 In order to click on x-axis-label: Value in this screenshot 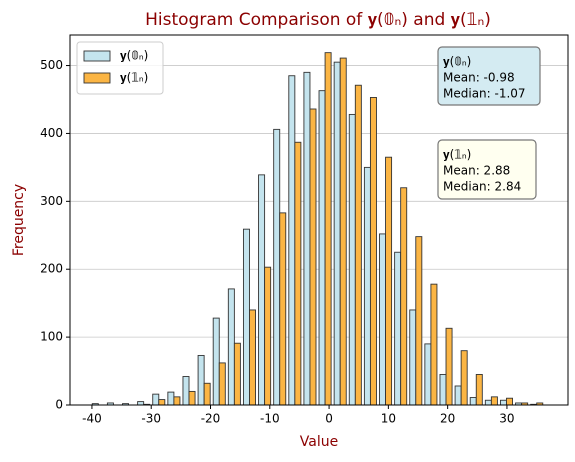, I will do `click(319, 442)`.